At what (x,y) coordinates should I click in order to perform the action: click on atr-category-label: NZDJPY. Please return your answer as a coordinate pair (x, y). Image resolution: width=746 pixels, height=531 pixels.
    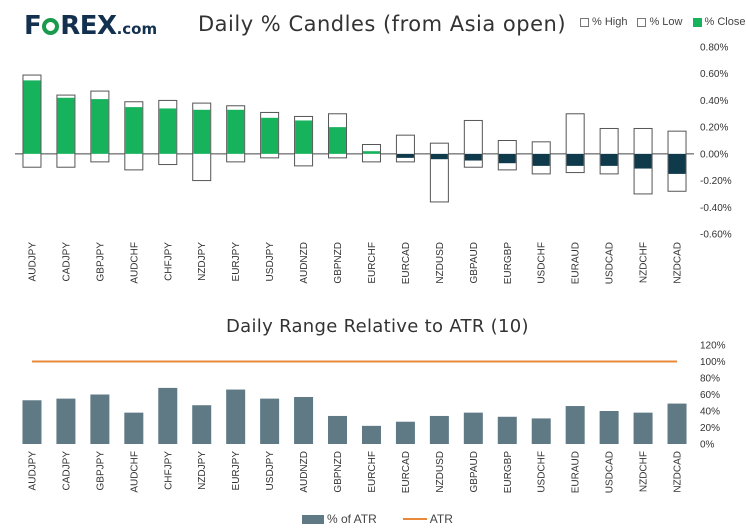
    Looking at the image, I should click on (202, 470).